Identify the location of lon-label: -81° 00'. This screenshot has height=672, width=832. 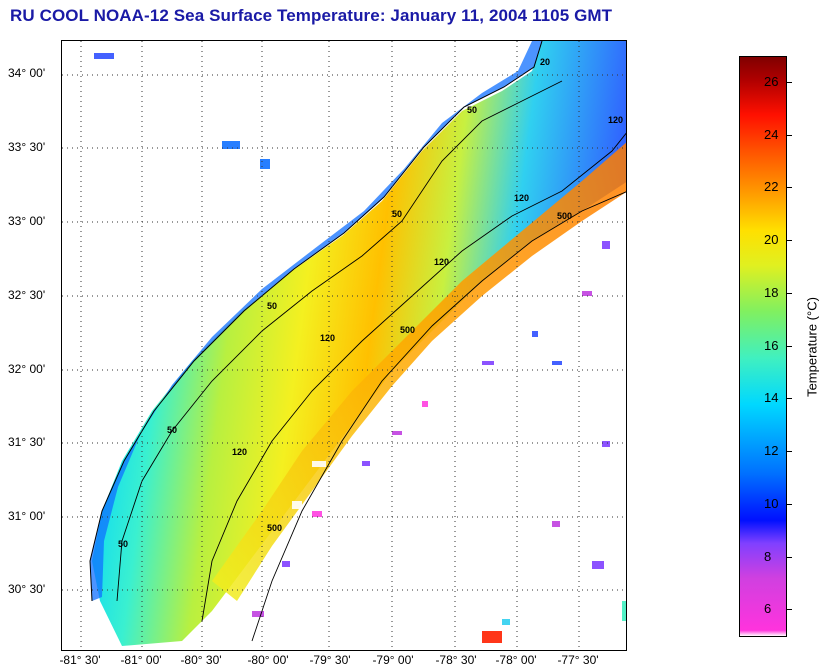
(141, 660).